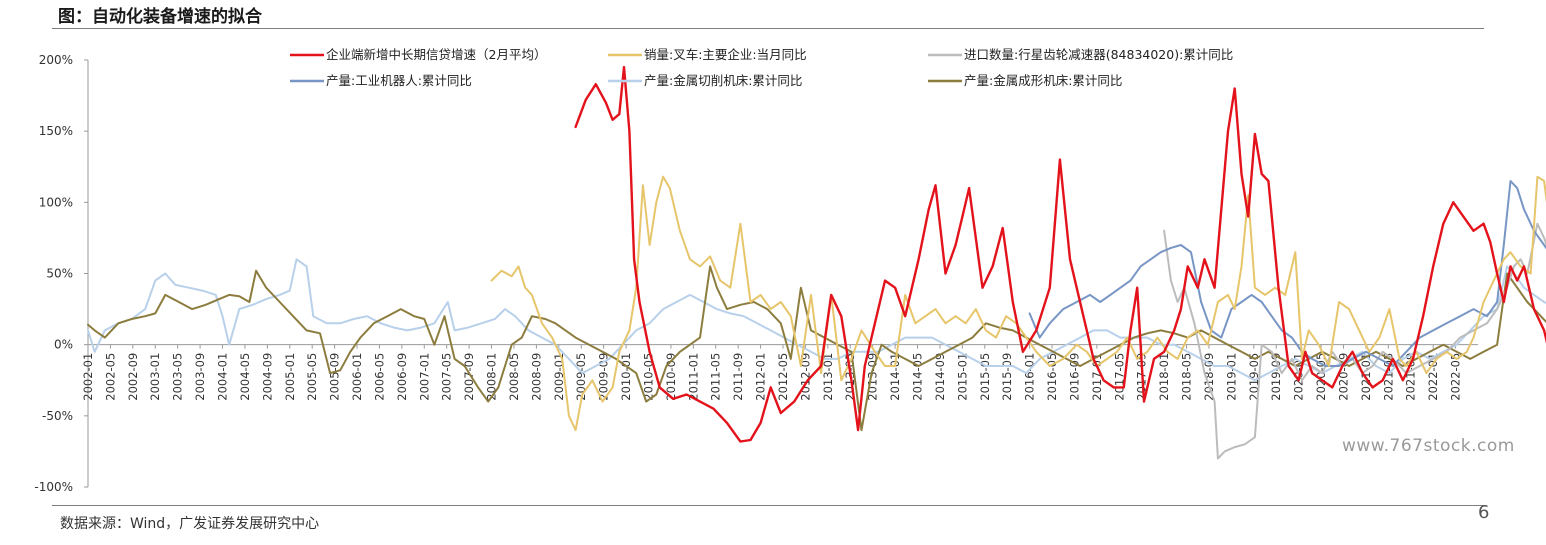  I want to click on x-tick-label: 2003-05, so click(178, 377).